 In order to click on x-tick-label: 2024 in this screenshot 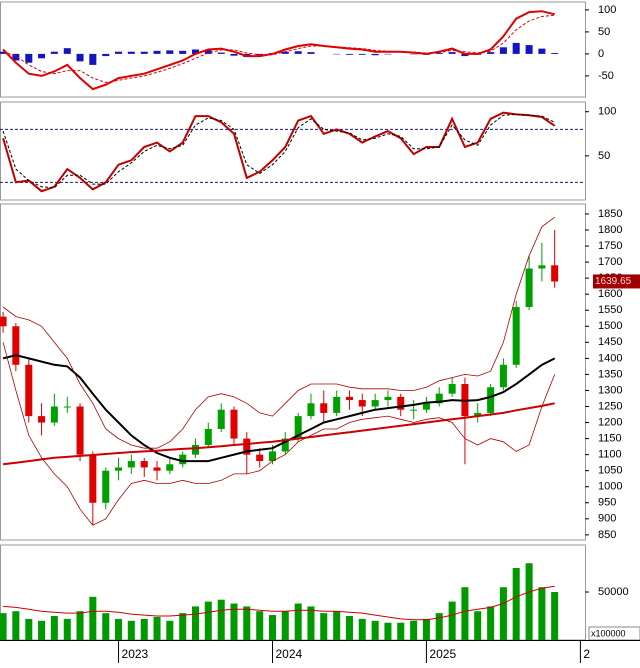, I will do `click(288, 654)`.